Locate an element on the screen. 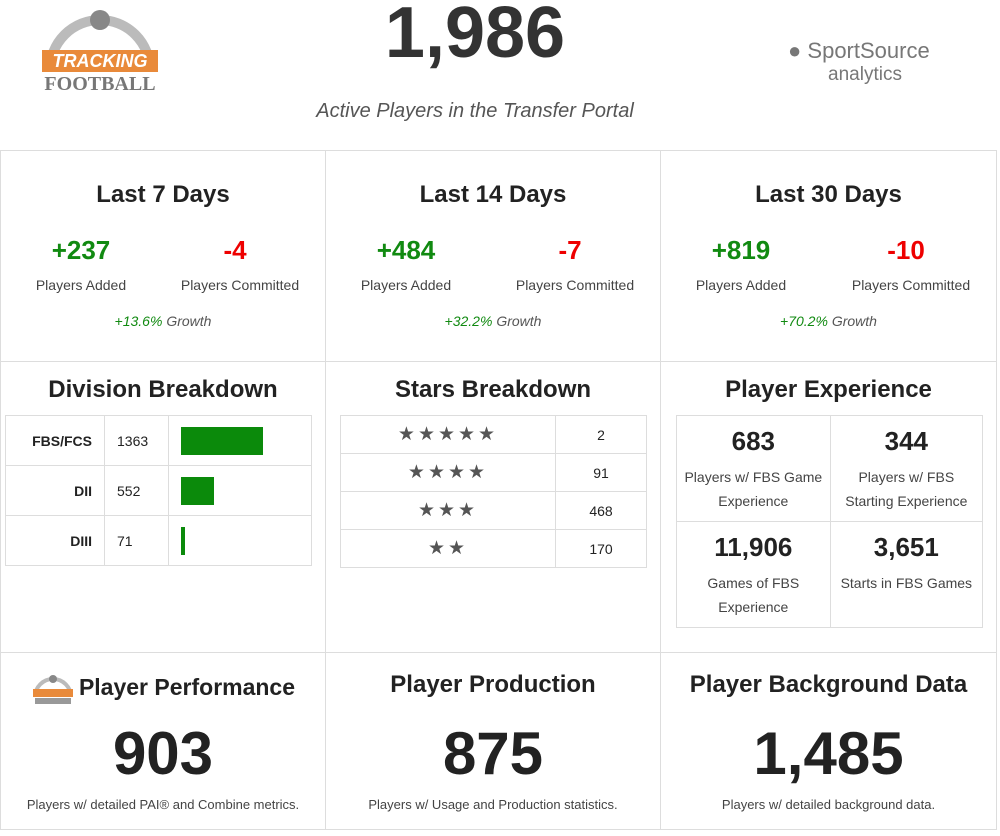  division-count: 1363 is located at coordinates (136, 440).